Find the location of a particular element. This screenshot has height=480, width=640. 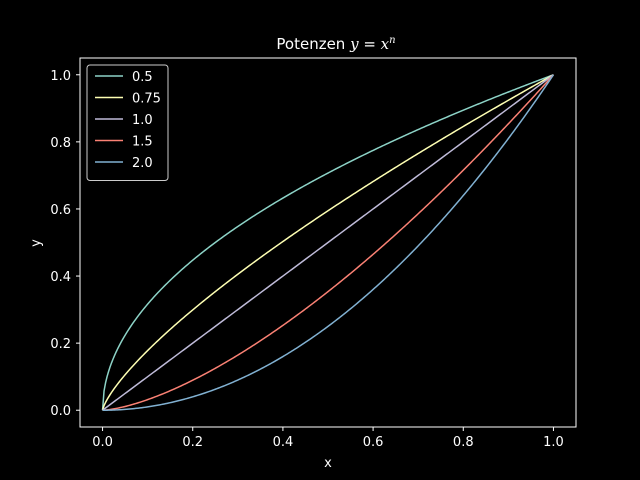

legend-box is located at coordinates (127, 122).